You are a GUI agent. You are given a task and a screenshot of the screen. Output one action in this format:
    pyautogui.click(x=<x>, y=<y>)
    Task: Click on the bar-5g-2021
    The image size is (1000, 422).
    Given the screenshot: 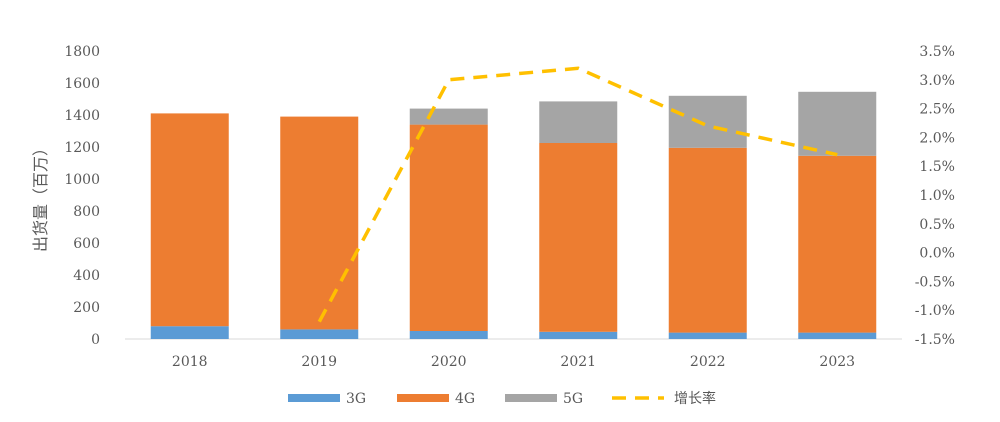 What is the action you would take?
    pyautogui.click(x=578, y=122)
    